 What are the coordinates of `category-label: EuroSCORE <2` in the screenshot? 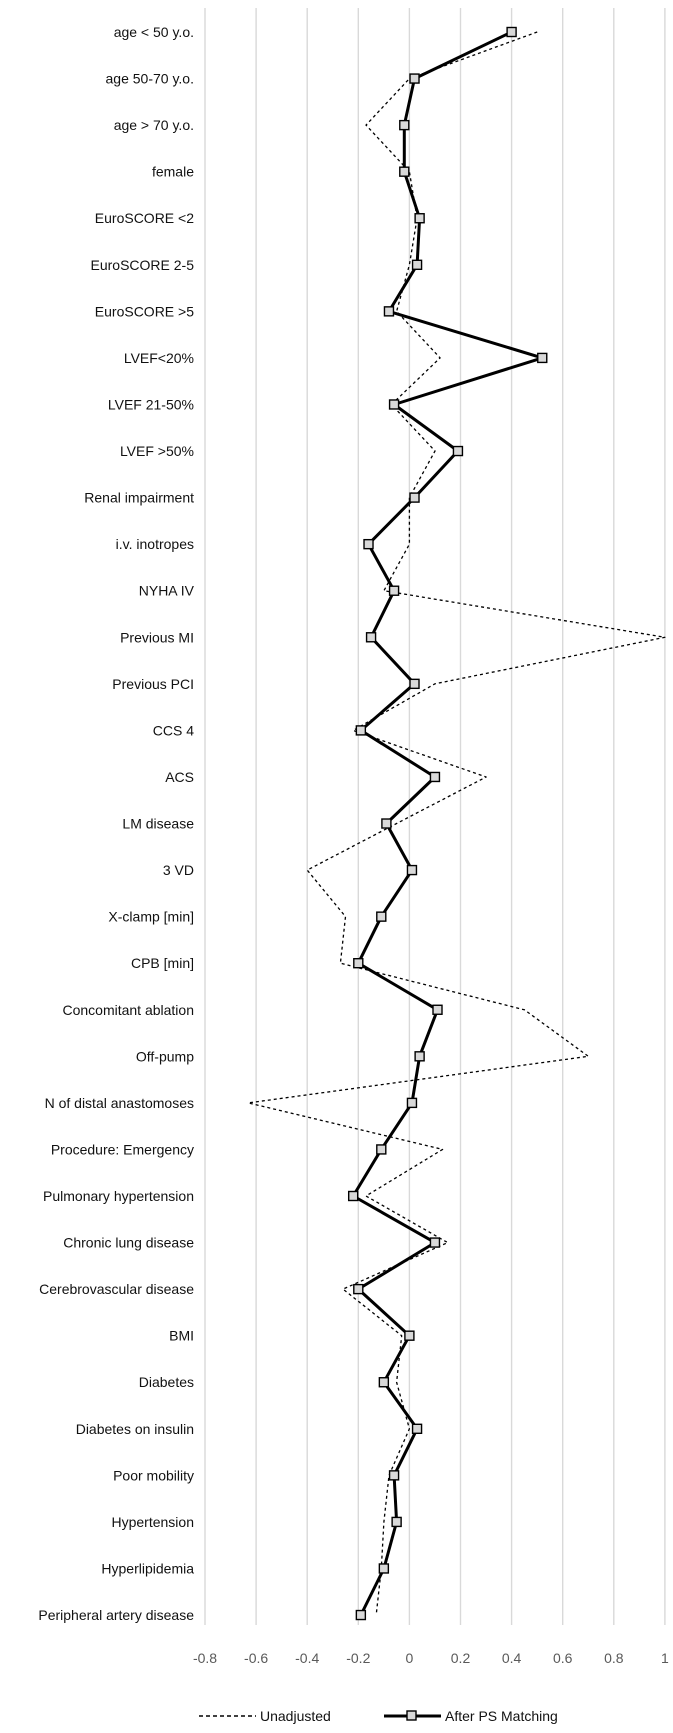 It's located at (144, 218).